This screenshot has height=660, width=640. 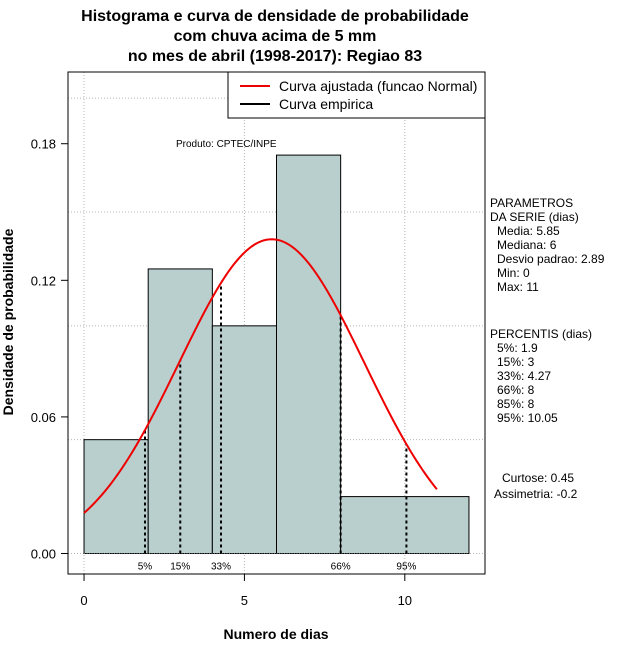 What do you see at coordinates (534, 217) in the screenshot?
I see `params-title-line-2: DA SERIE (dias)` at bounding box center [534, 217].